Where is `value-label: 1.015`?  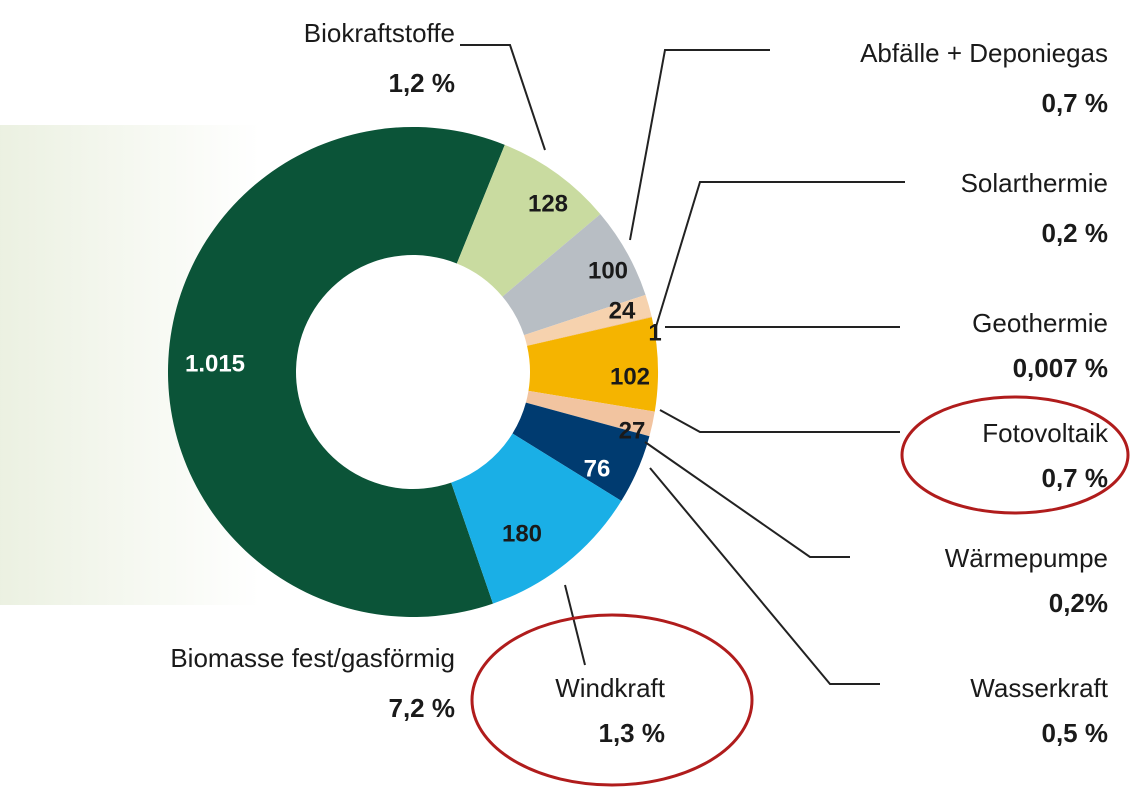
value-label: 1.015 is located at coordinates (215, 363).